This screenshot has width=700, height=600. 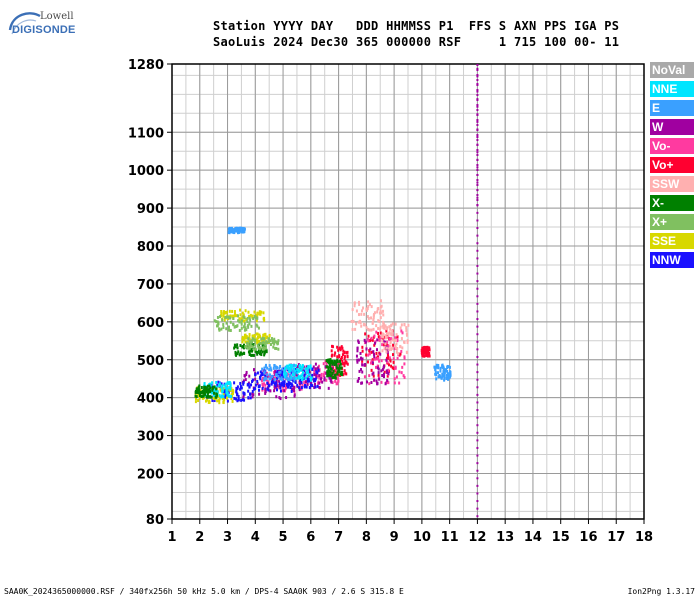 I want to click on x-tick-label: 18, so click(x=644, y=537).